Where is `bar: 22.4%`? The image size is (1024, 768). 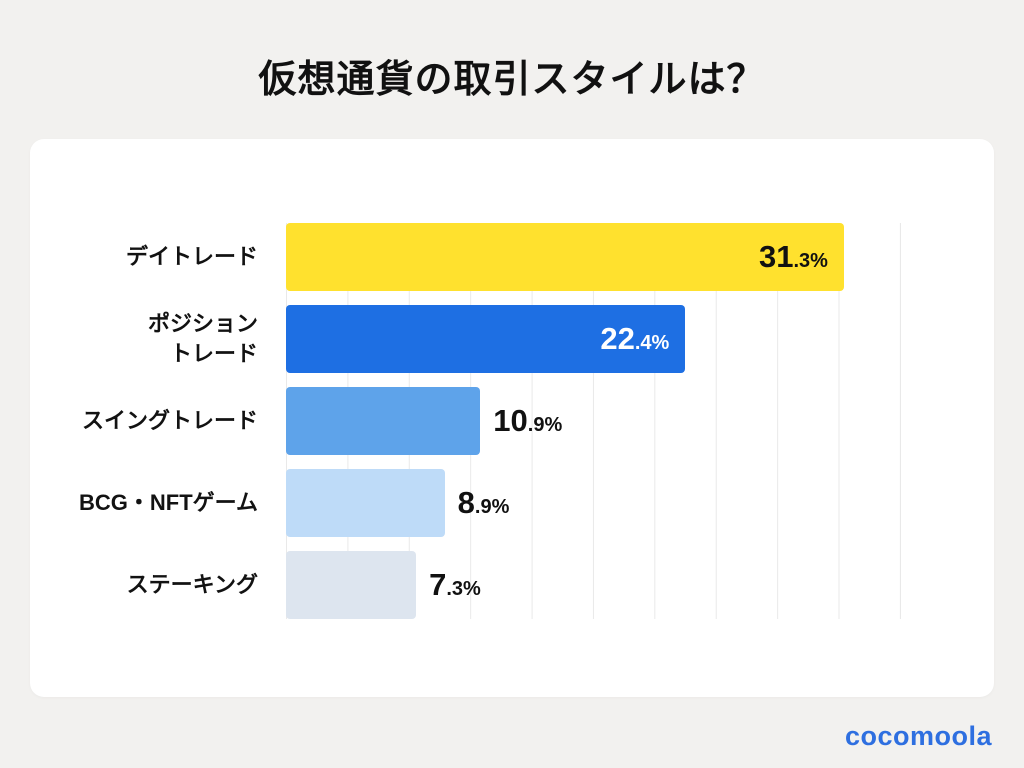
bar: 22.4% is located at coordinates (486, 339).